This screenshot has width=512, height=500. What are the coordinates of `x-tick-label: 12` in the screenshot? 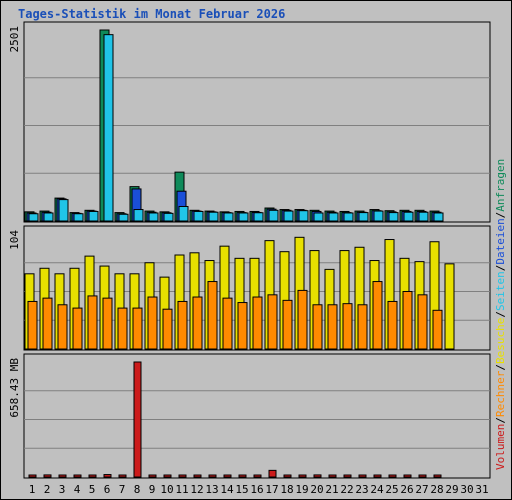 It's located at (196, 489).